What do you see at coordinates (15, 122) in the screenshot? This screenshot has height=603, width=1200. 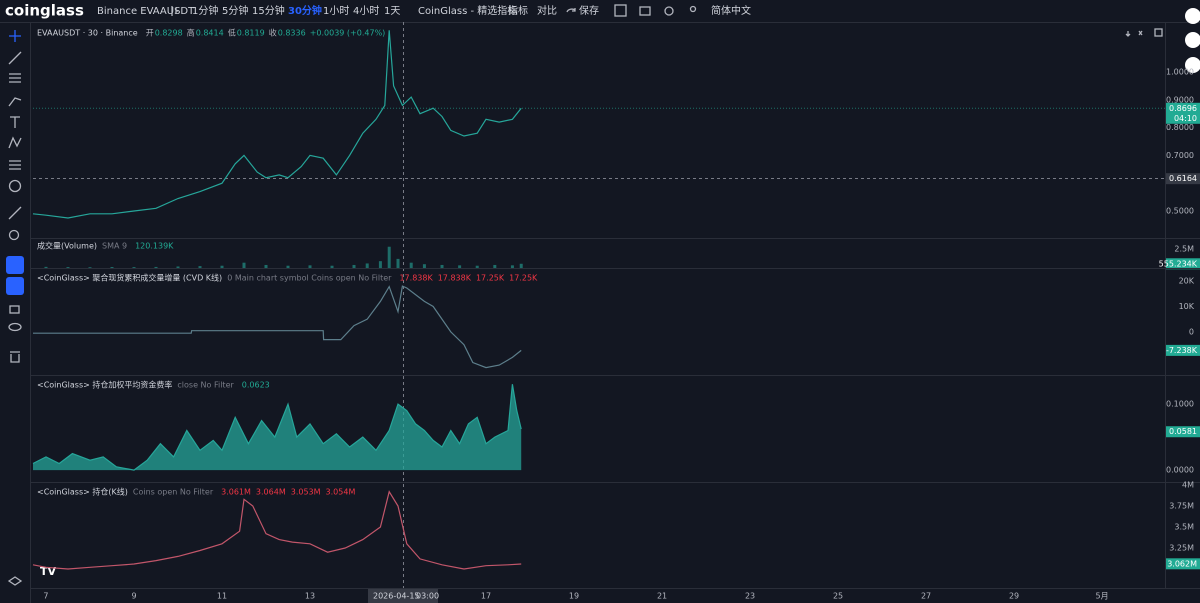 I see `text-tool` at bounding box center [15, 122].